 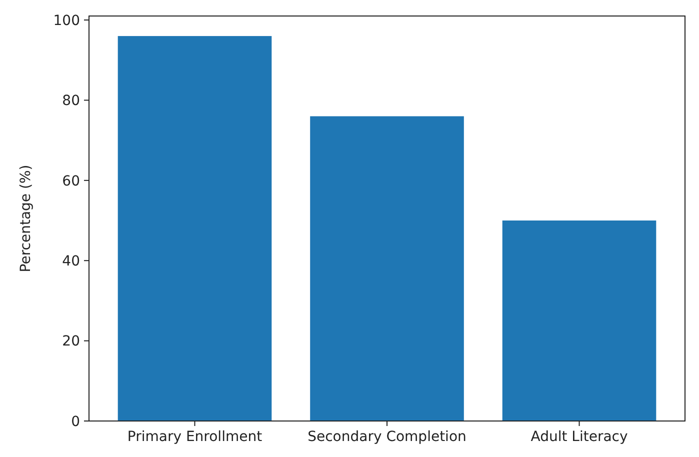 I want to click on y-tick-label: 80, so click(x=71, y=101).